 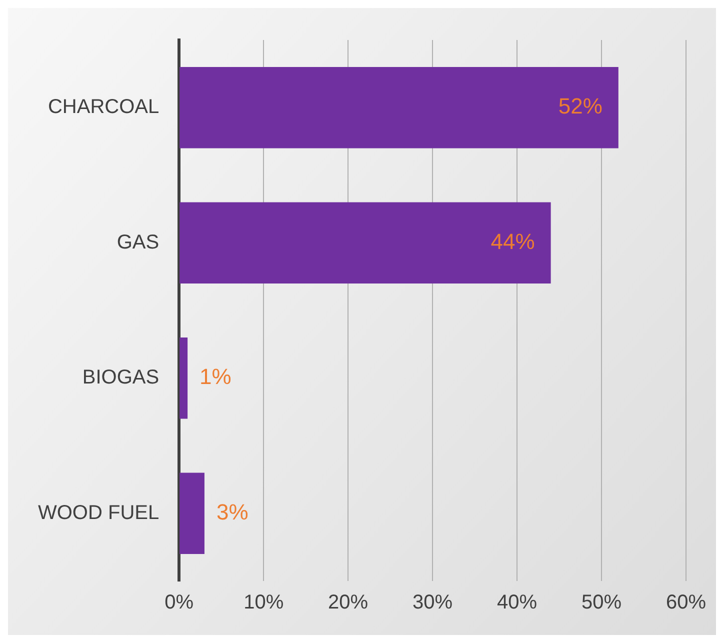 What do you see at coordinates (104, 107) in the screenshot?
I see `y-tick-label: CHARCOAL` at bounding box center [104, 107].